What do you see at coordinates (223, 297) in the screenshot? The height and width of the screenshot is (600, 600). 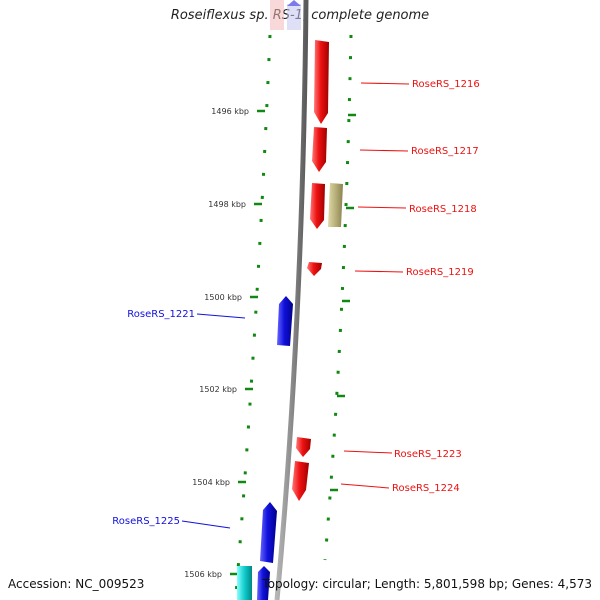 I see `scale-label-1500: 1500 kbp` at bounding box center [223, 297].